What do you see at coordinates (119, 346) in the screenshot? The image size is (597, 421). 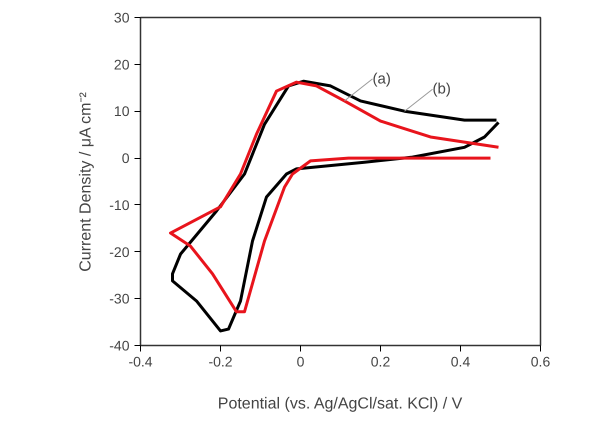 I see `y-tick-label: -40` at bounding box center [119, 346].